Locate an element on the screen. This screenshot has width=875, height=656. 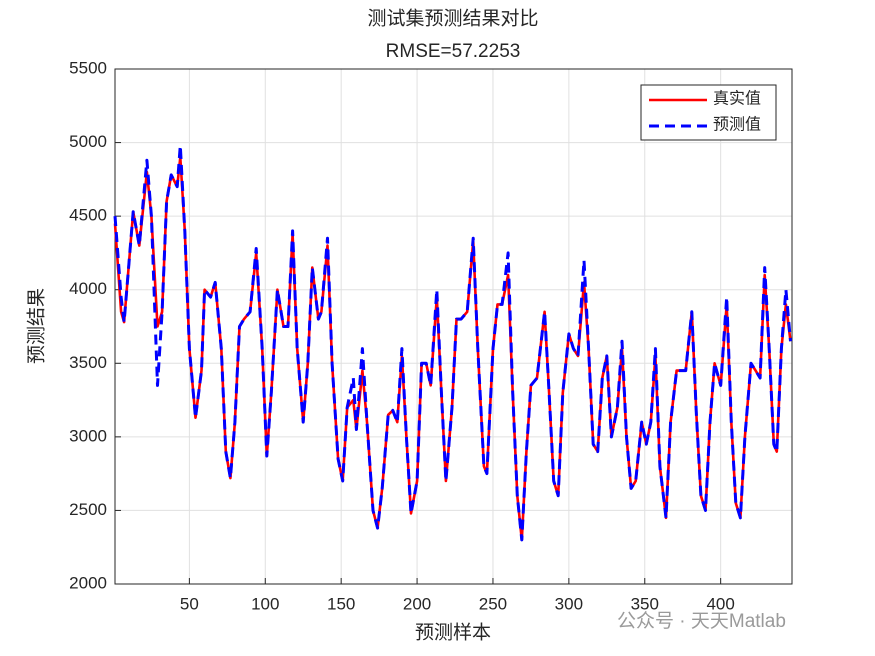
legend-label: 真实值 is located at coordinates (737, 99).